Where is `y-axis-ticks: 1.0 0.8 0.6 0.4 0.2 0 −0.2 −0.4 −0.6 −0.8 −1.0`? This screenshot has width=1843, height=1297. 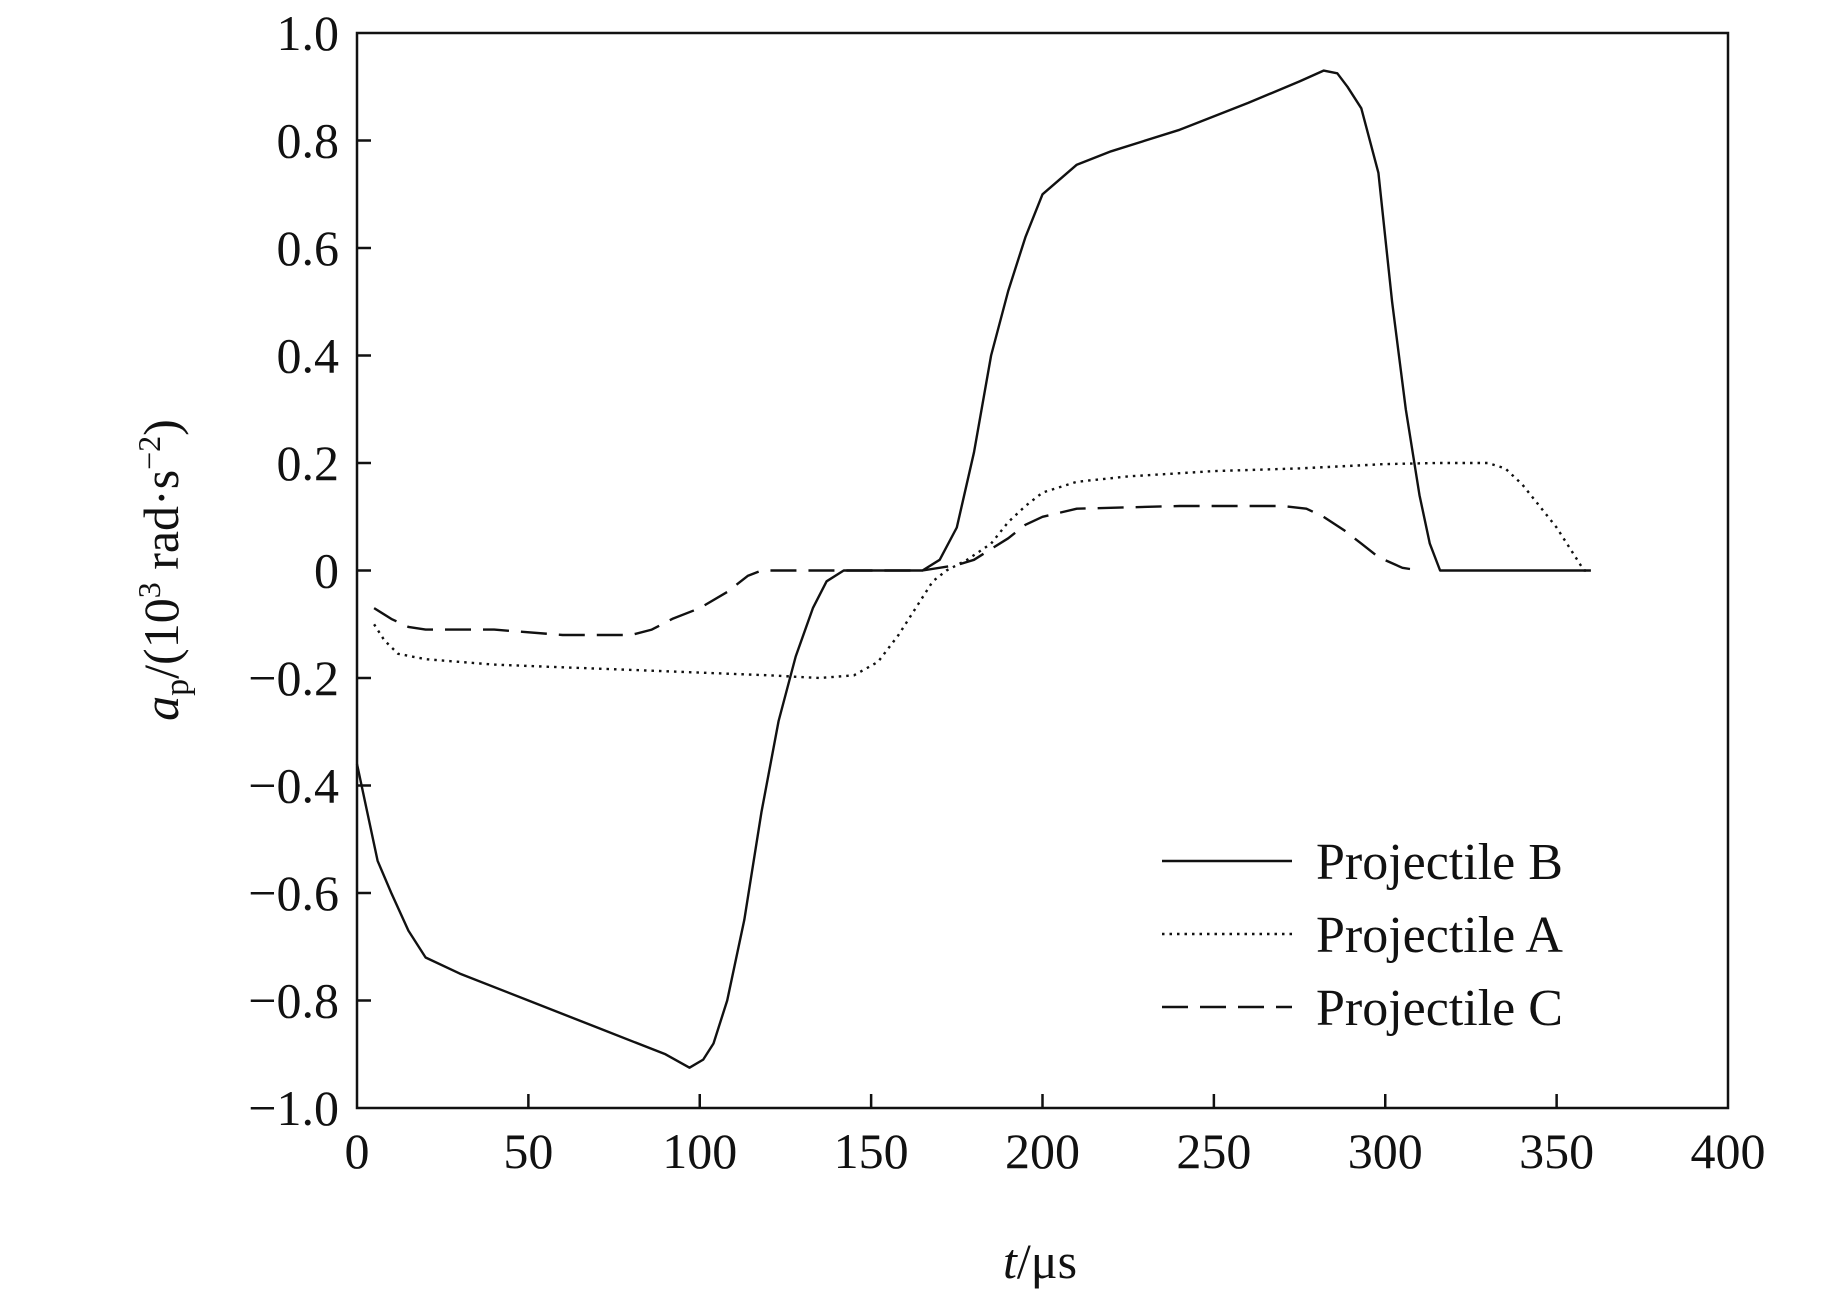
y-axis-ticks: 1.0 0.8 0.6 0.4 0.2 0 −0.2 −0.4 −0.6 −0.8 −1.0 is located at coordinates (309, 570).